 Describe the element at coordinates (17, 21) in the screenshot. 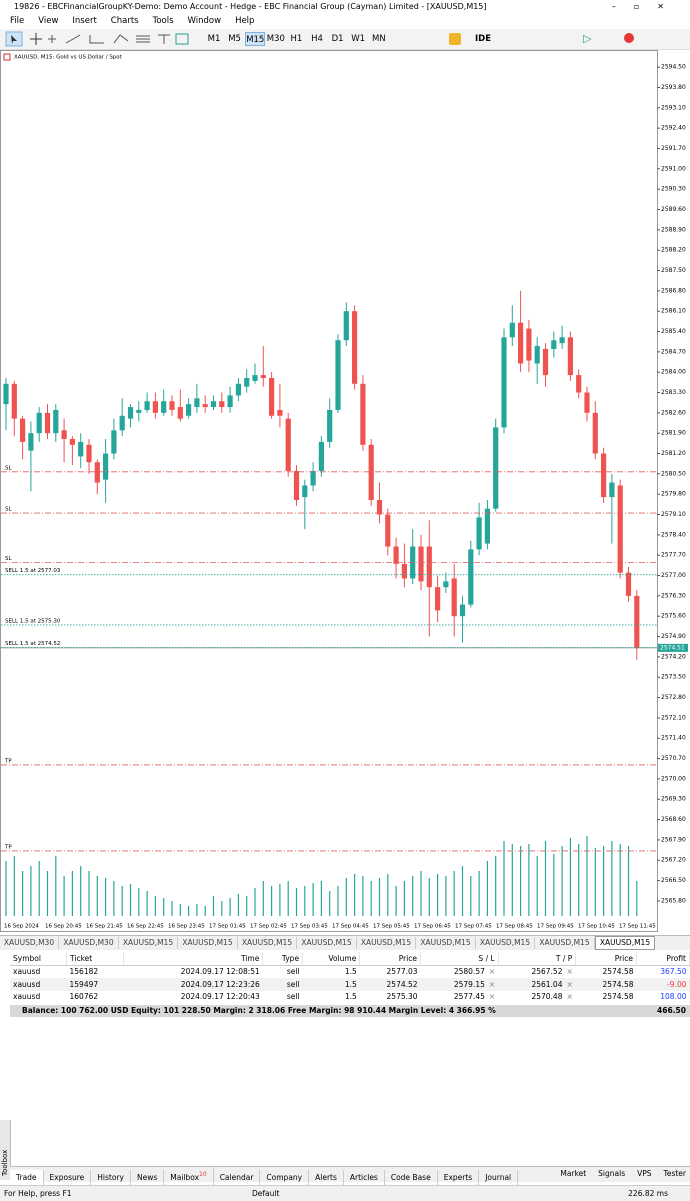

I see `menu-item: File` at that location.